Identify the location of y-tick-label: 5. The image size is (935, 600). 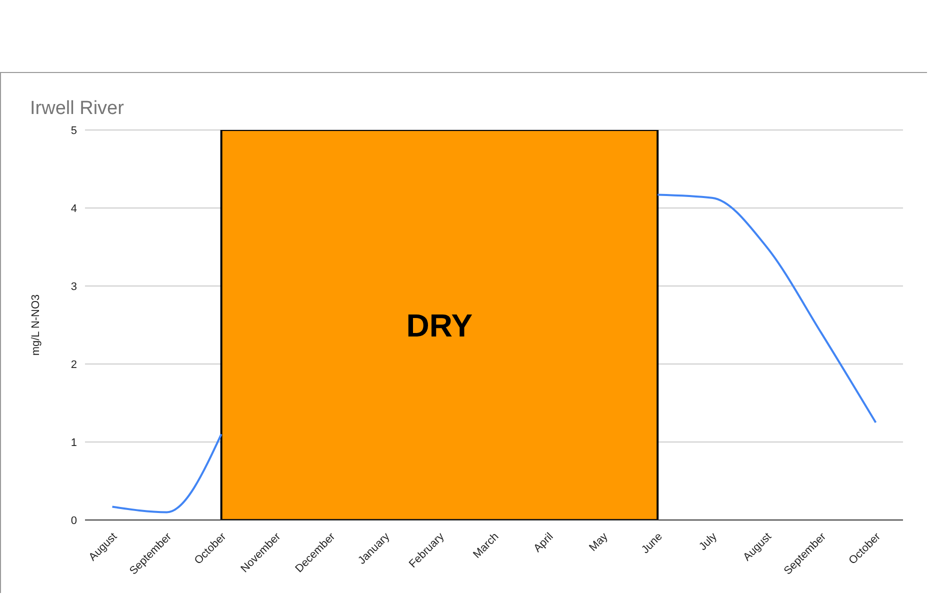
(73, 130).